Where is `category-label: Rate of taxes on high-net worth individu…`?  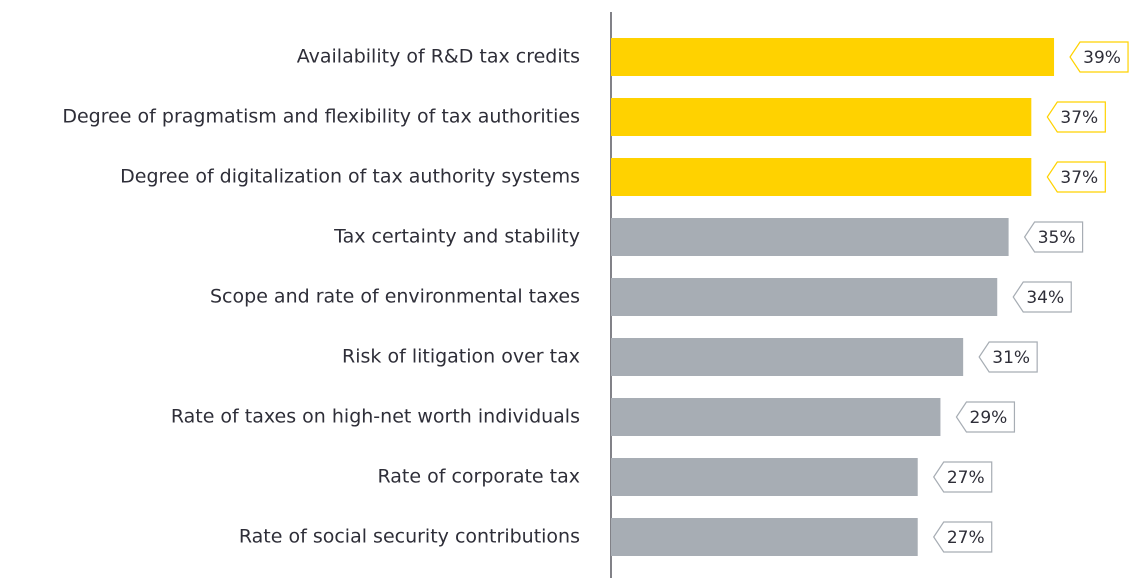 category-label: Rate of taxes on high-net worth individu… is located at coordinates (375, 417).